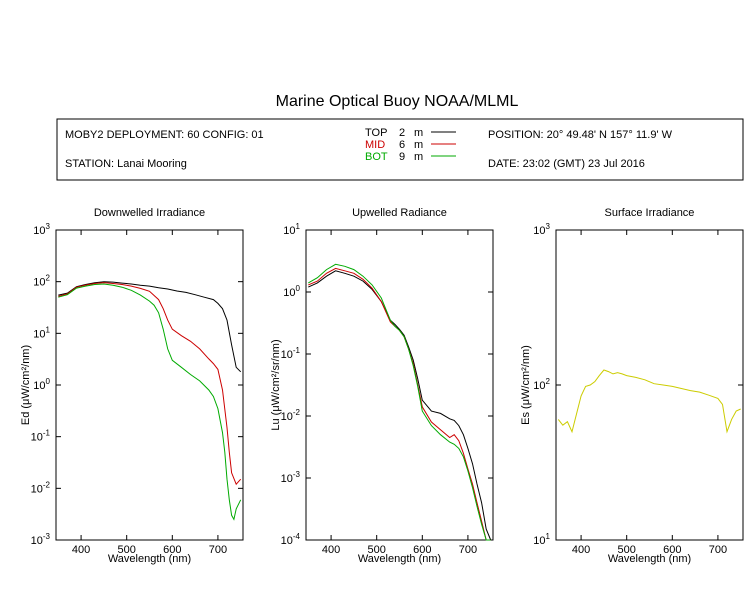 This screenshot has width=750, height=600. I want to click on info-box, so click(400, 149).